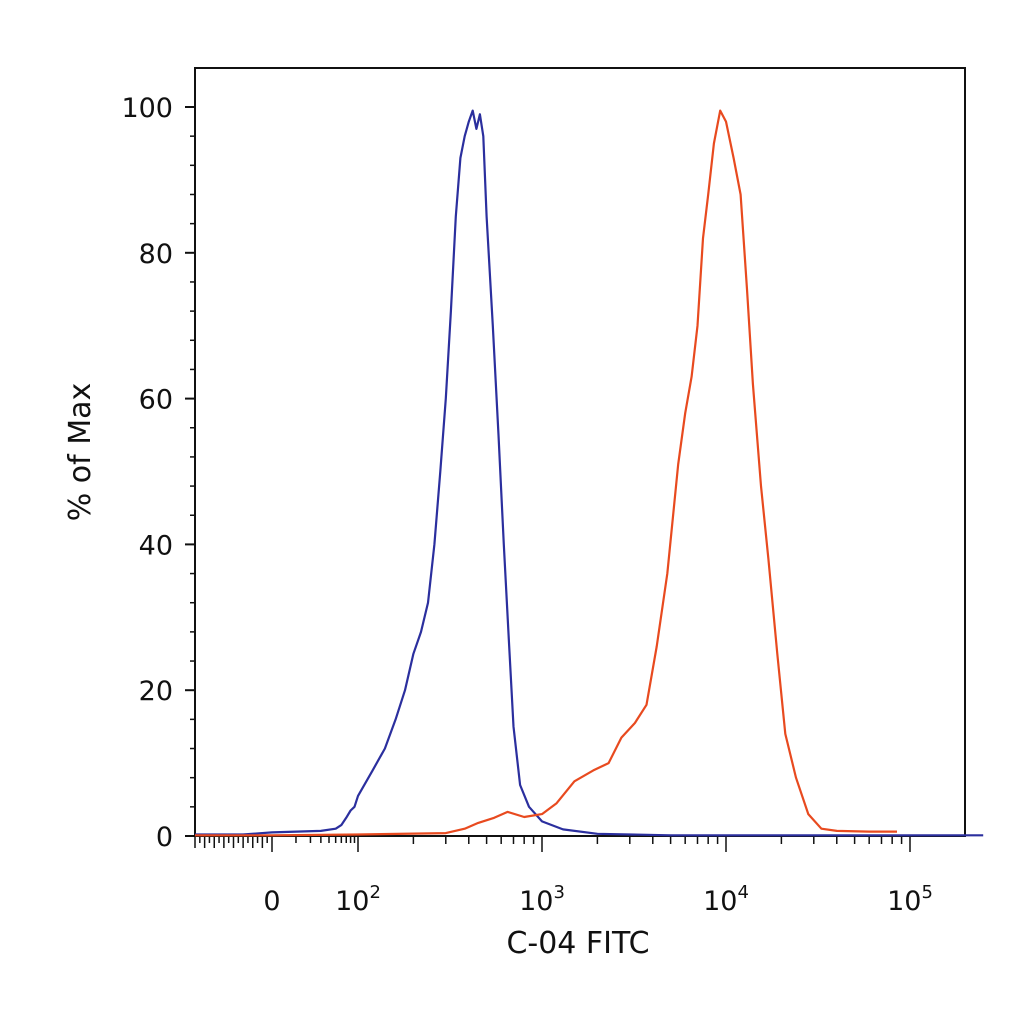  Describe the element at coordinates (726, 899) in the screenshot. I see `x-tick-label: 10⁴` at that location.